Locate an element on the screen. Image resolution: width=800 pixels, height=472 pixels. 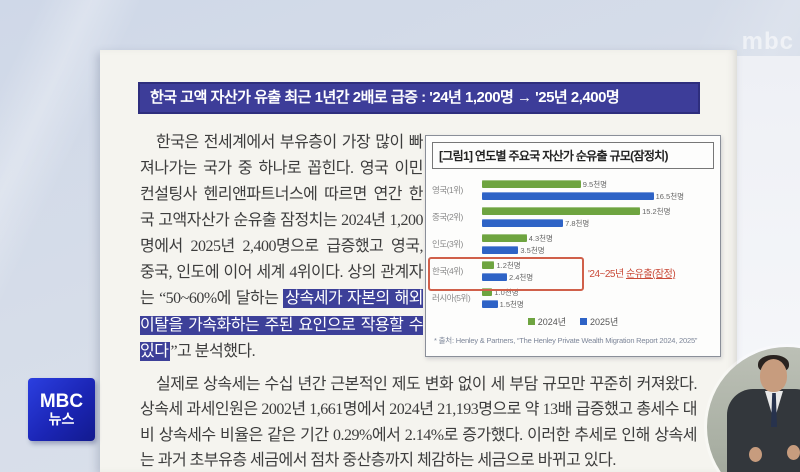
chart-row: 중국(2위) 15.2천명 7.8천명 is located at coordinates (576, 217).